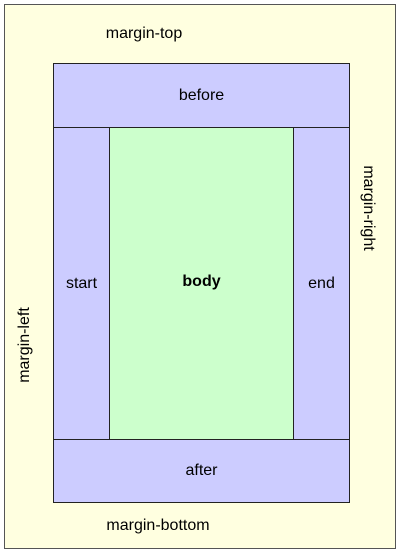 Image resolution: width=402 pixels, height=555 pixels. What do you see at coordinates (321, 283) in the screenshot?
I see `region-end: end` at bounding box center [321, 283].